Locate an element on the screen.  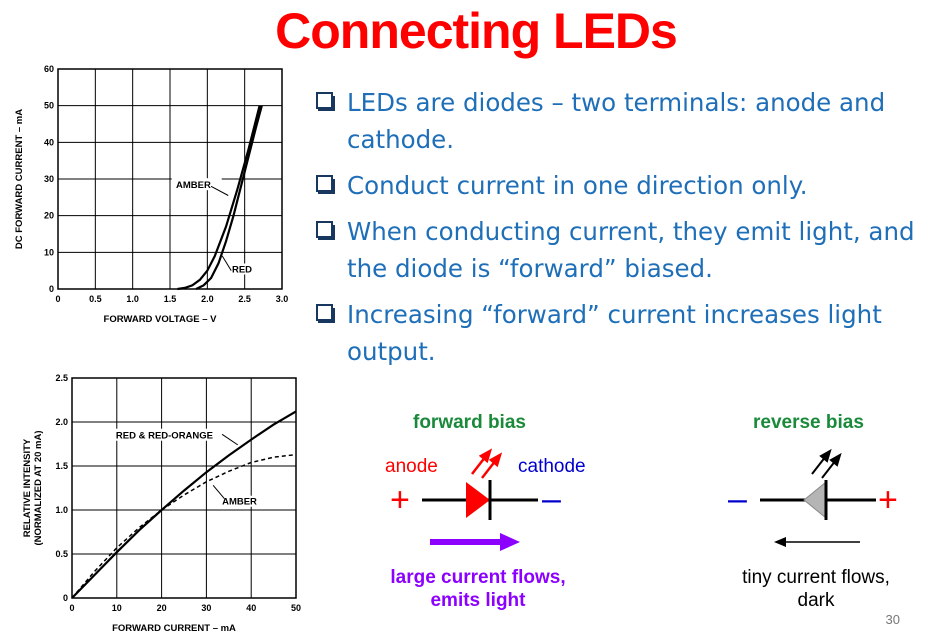
reverse-led-triangle is located at coordinates (815, 500).